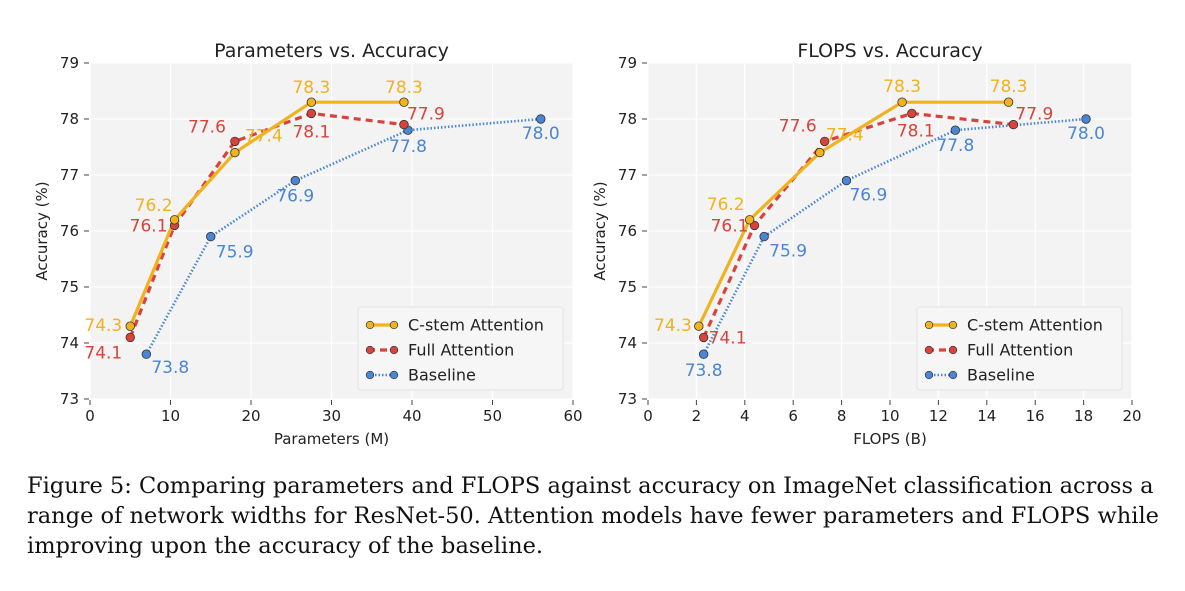 Image resolution: width=1185 pixels, height=591 pixels. I want to click on y-tick-label: 78, so click(69, 119).